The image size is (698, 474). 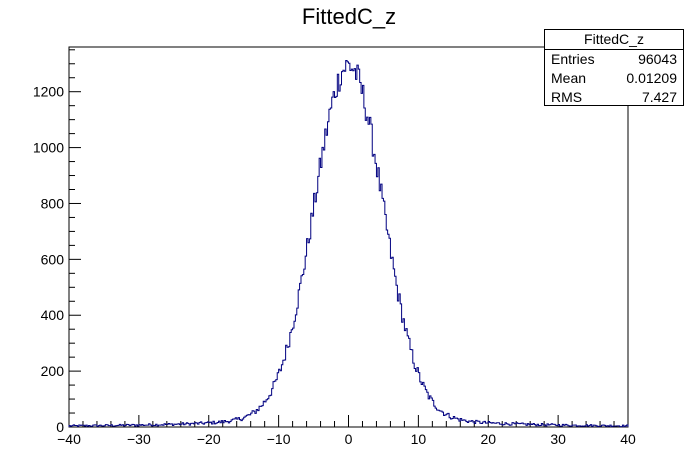 I want to click on y-tick-labels: 0 200 400 600 800 1000 1200, so click(x=48, y=259).